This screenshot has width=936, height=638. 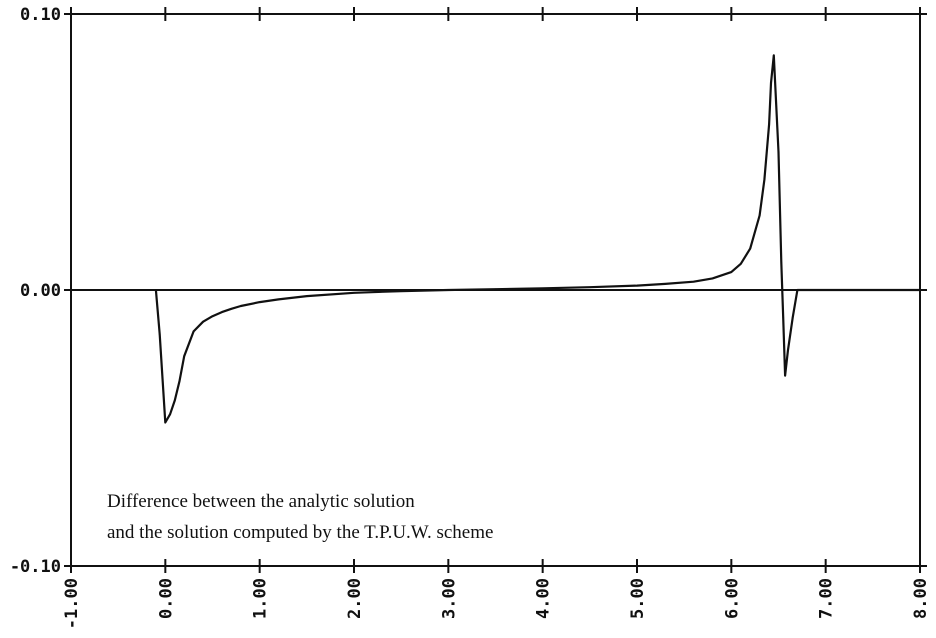 I want to click on x-tick-label: 3.00, so click(x=449, y=598).